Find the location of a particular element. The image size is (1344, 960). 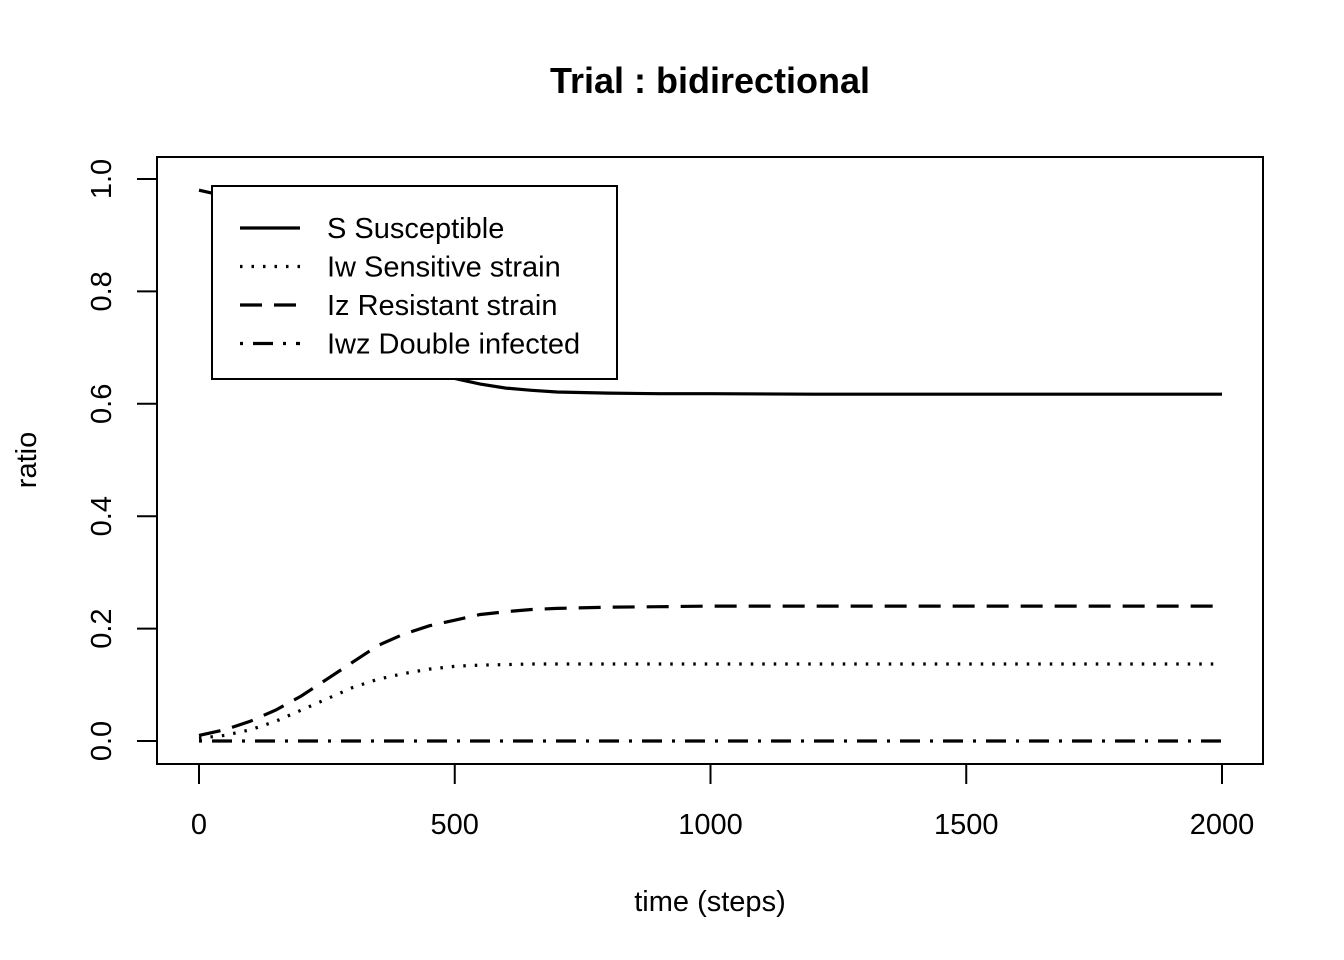

chart-title: Trial : bidirectional is located at coordinates (710, 80).